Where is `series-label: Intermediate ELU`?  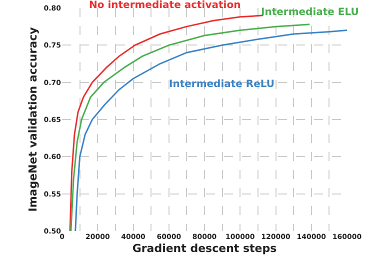 series-label: Intermediate ELU is located at coordinates (310, 12).